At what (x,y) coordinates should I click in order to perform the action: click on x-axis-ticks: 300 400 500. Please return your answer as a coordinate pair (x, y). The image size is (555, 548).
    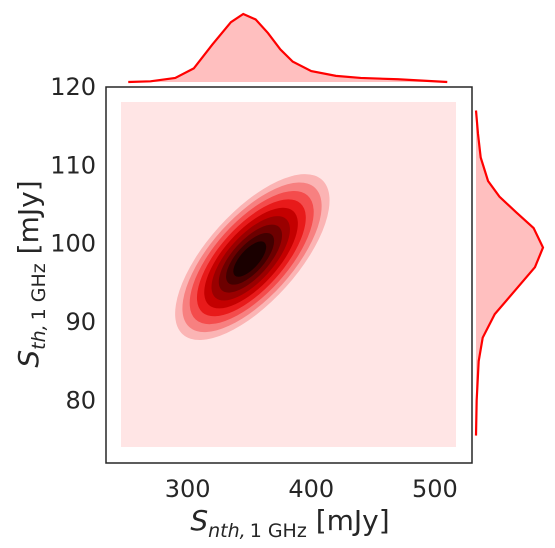
    Looking at the image, I should click on (311, 489).